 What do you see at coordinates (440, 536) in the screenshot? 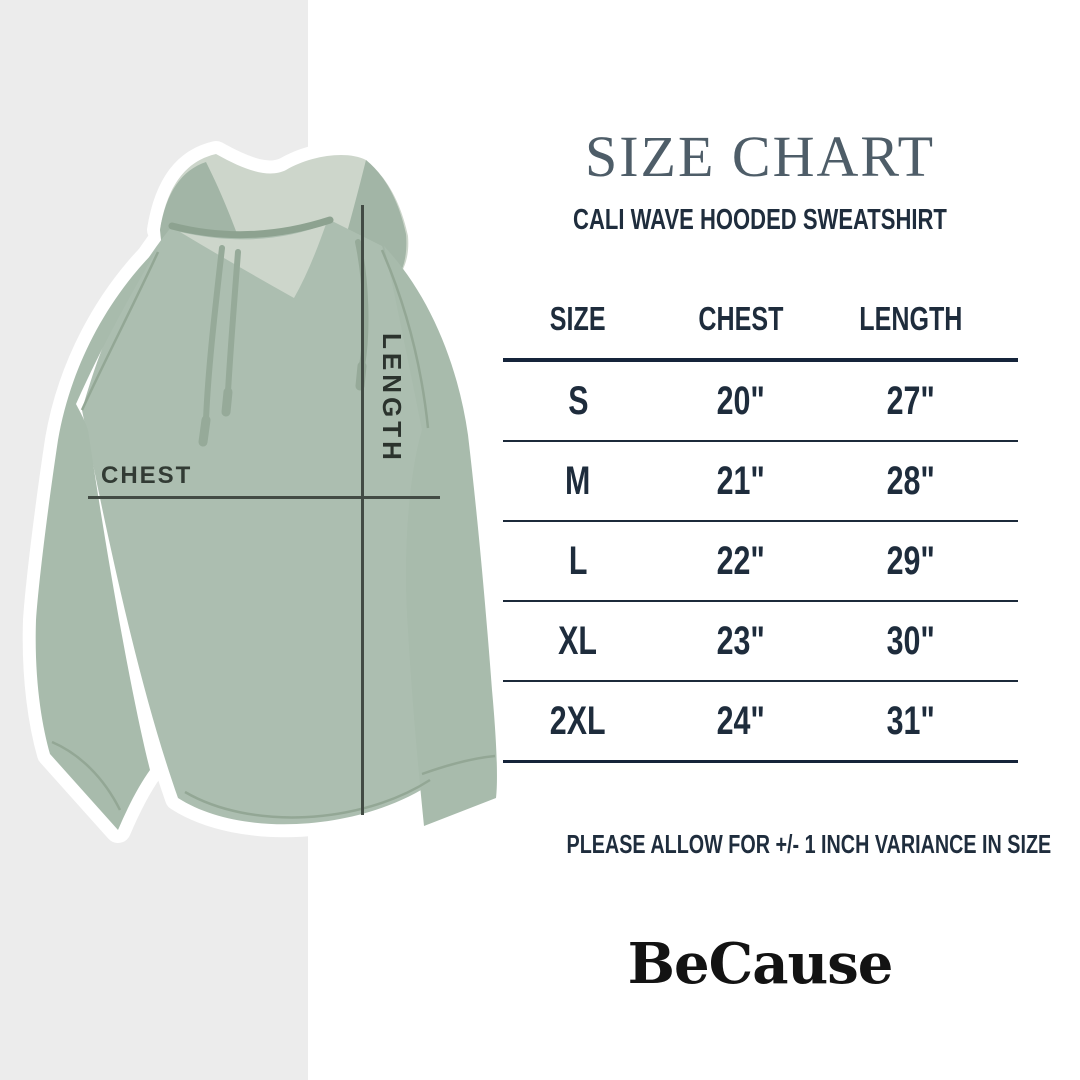
I see `sleeve-right` at bounding box center [440, 536].